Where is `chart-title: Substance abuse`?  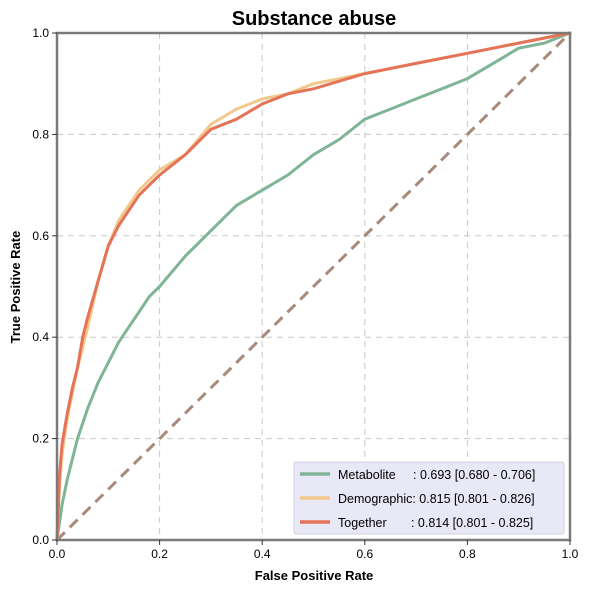
chart-title: Substance abuse is located at coordinates (314, 19).